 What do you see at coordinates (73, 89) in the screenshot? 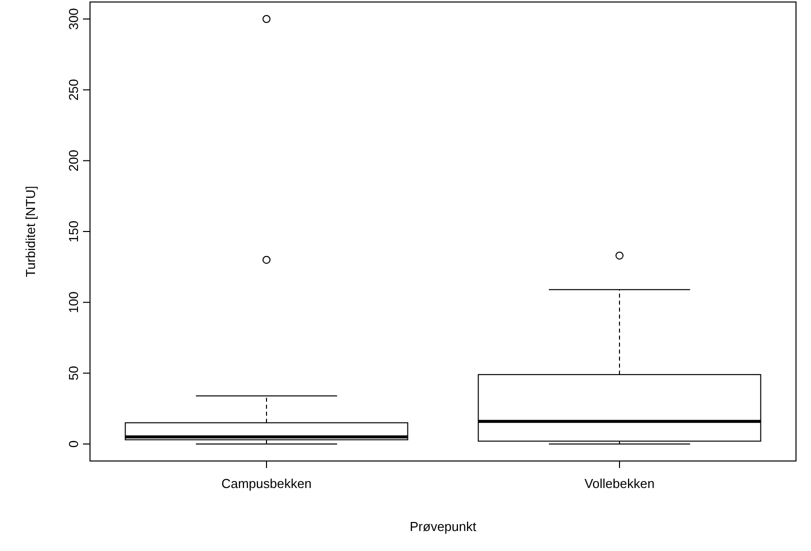
I see `y-tick-label: 250` at bounding box center [73, 89].